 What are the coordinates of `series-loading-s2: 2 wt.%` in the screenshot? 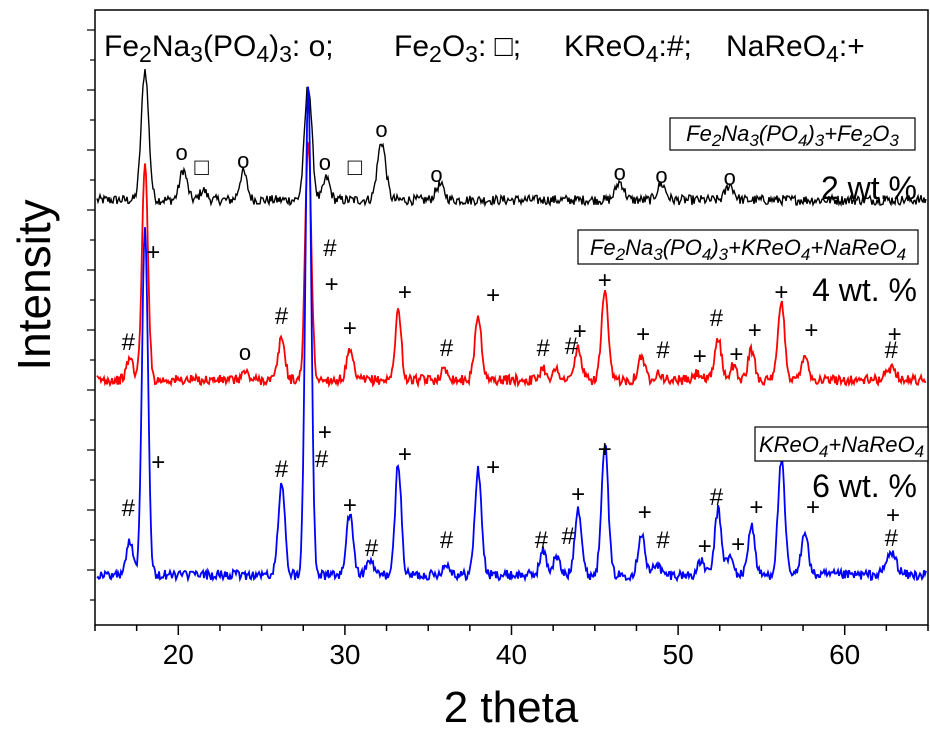 It's located at (869, 188).